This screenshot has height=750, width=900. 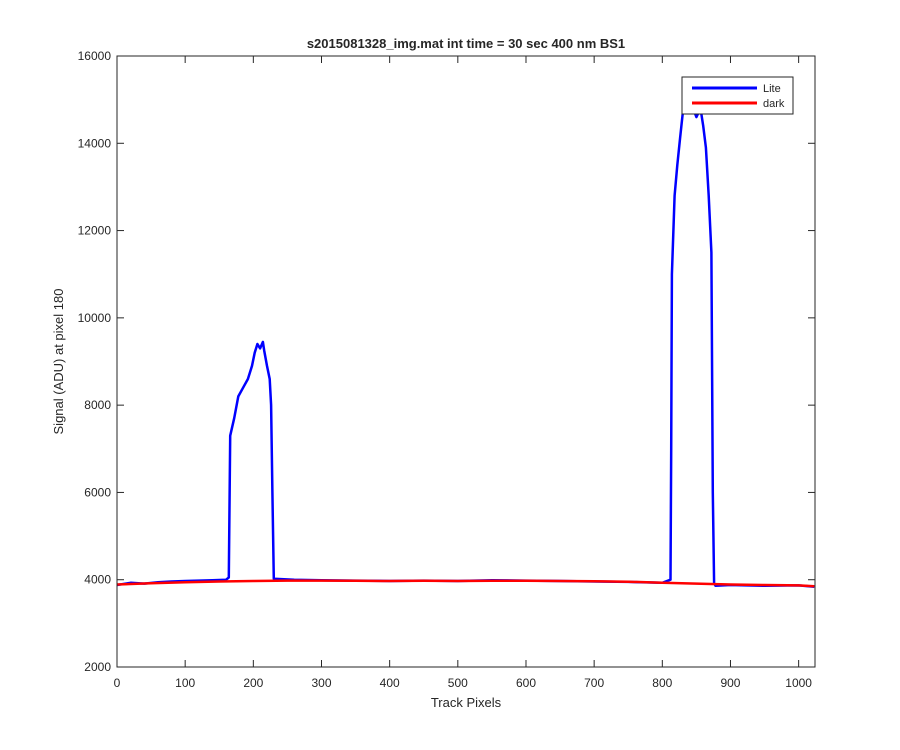 I want to click on x-tick-label: 300, so click(x=321, y=683).